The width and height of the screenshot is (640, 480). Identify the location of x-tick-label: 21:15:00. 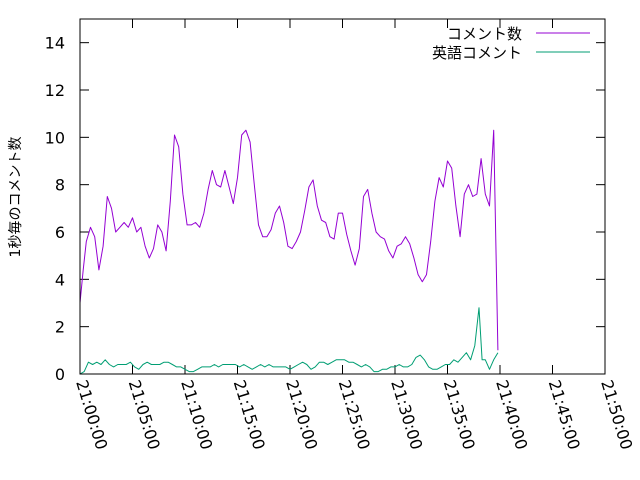
(249, 415).